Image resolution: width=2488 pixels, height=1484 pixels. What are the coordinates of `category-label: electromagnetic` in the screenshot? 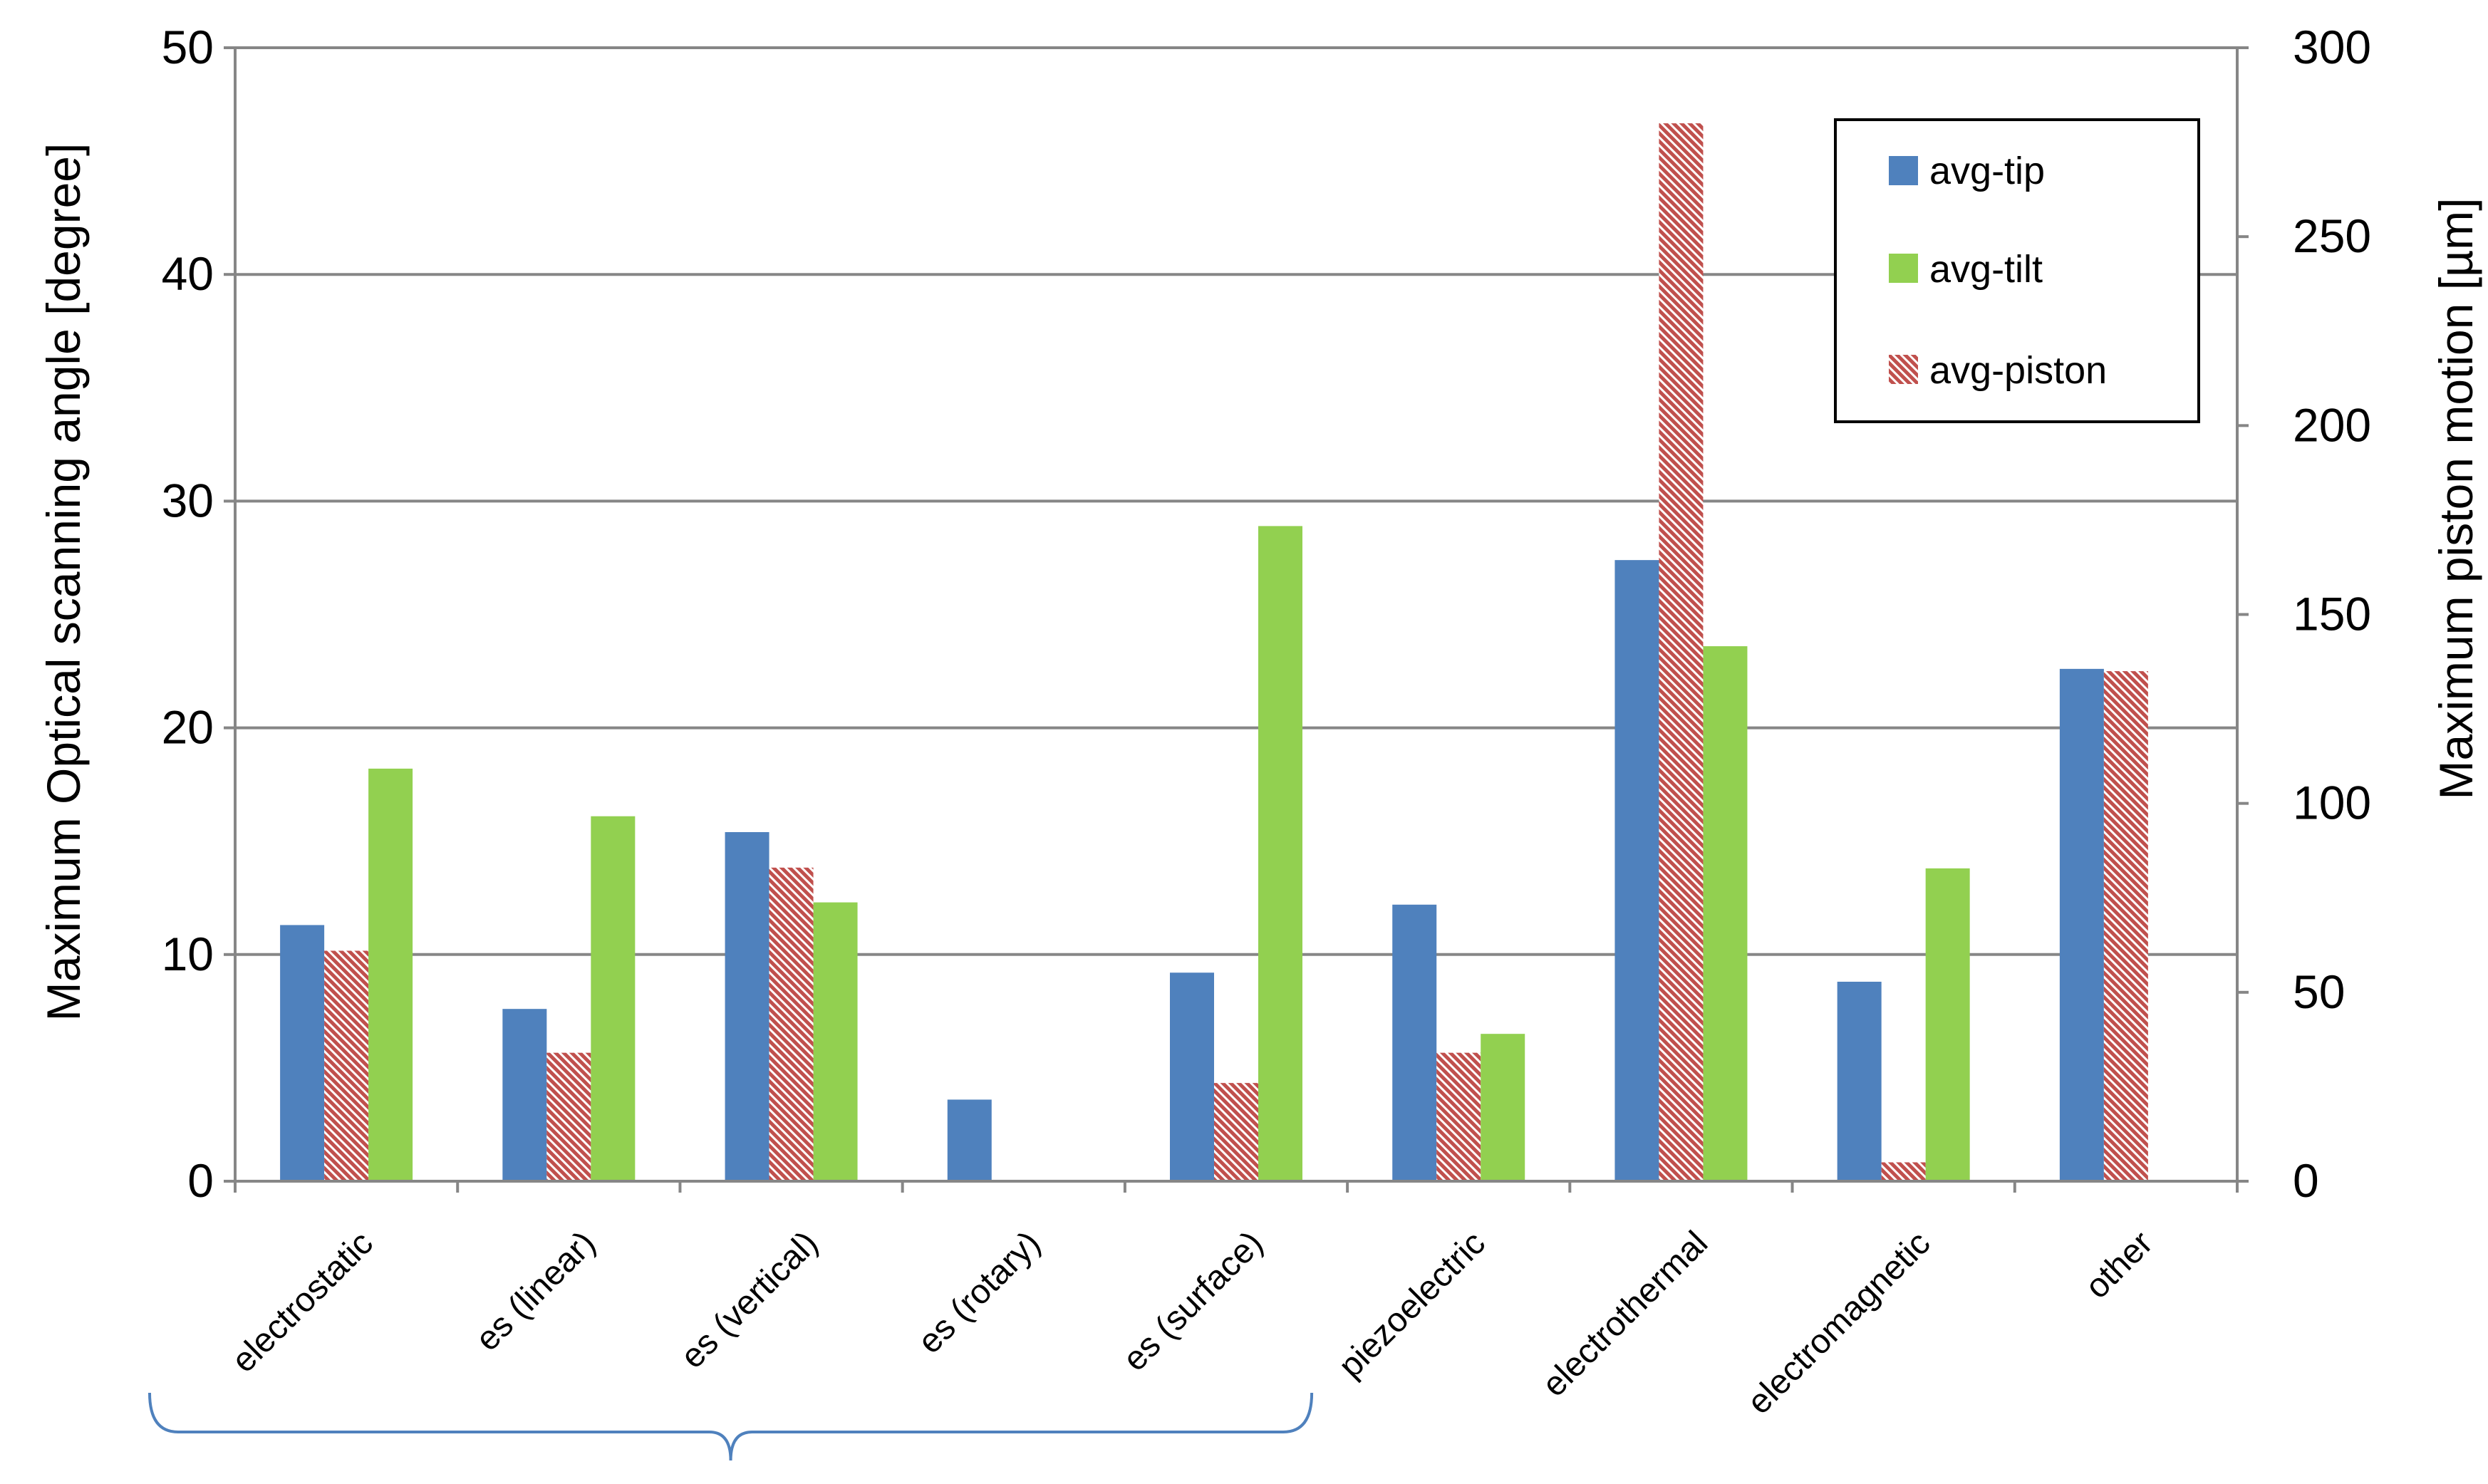 It's located at (1839, 1322).